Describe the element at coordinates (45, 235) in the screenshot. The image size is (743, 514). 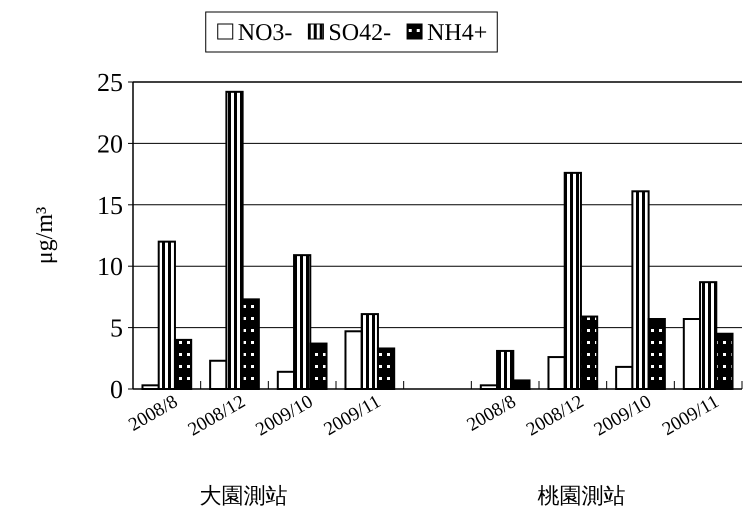
I see `y-axis-title: μg/m³` at that location.